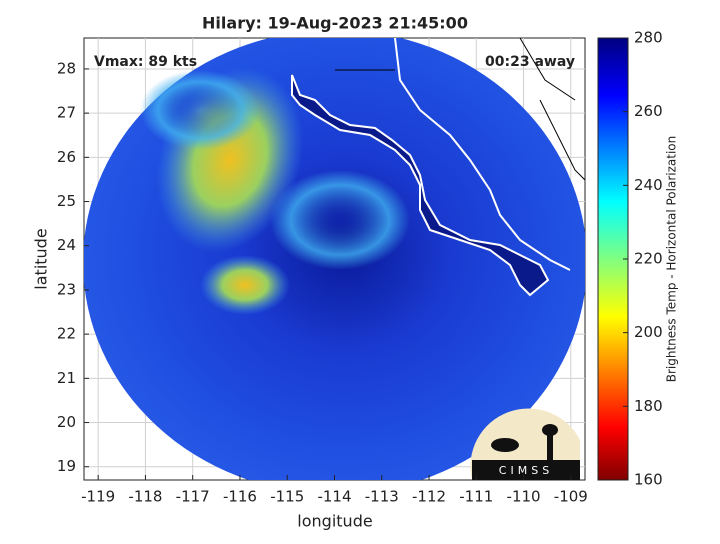 This screenshot has width=720, height=544. I want to click on y-tick-label: 21, so click(66, 378).